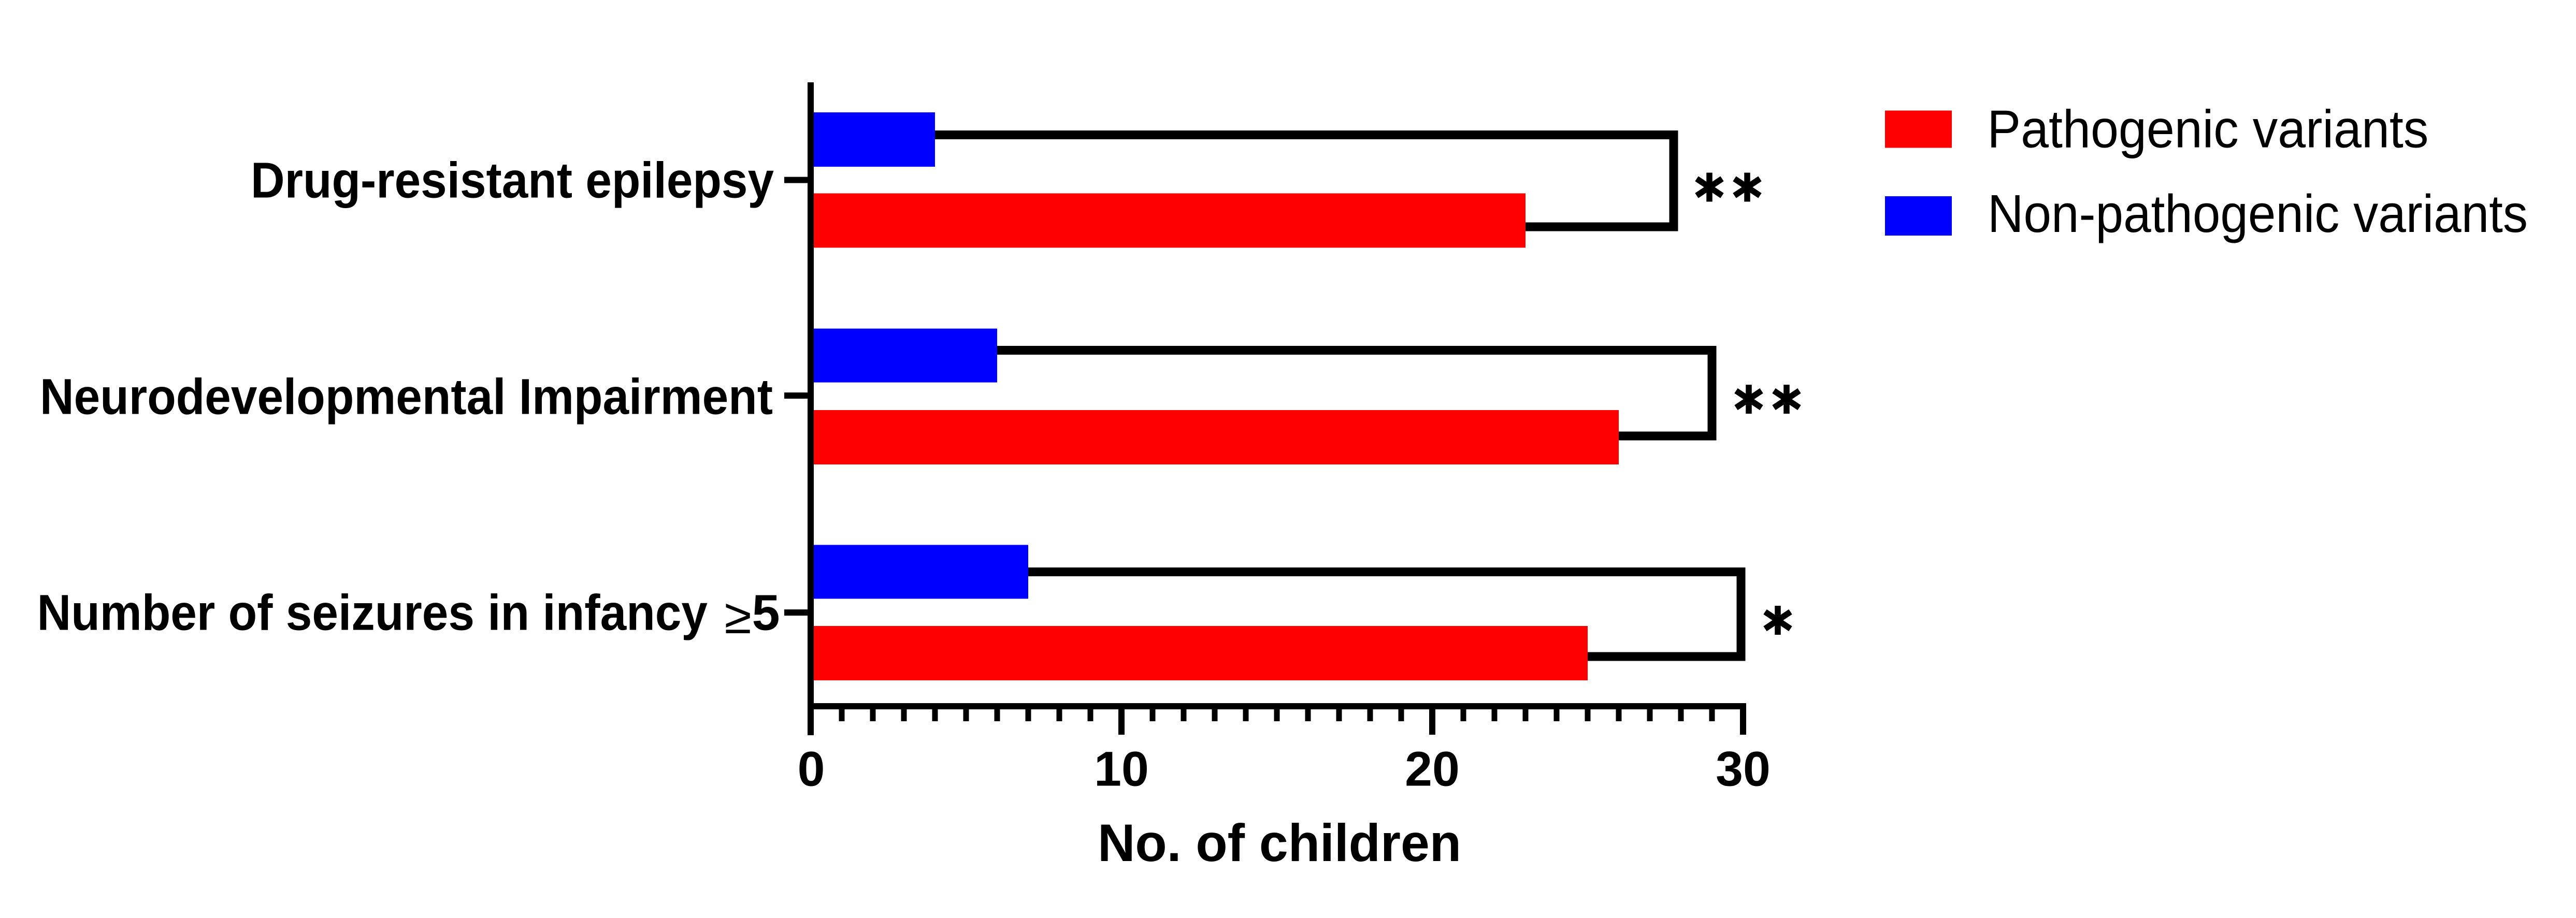  I want to click on svg-text: Number of seizures in infancy, so click(372, 612).